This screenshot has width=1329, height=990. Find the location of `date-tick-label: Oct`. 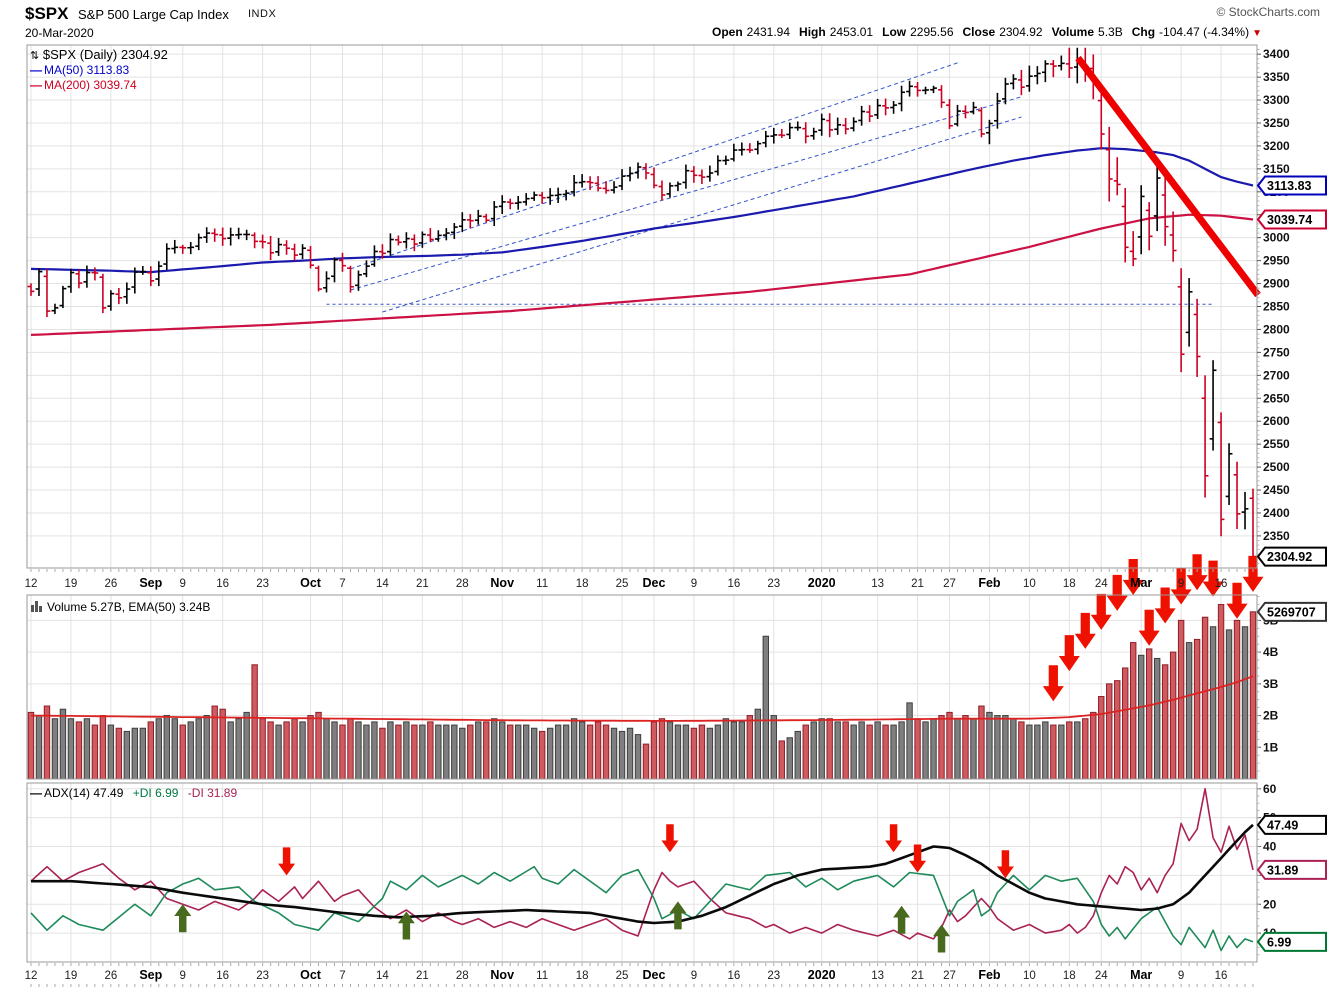

date-tick-label: Oct is located at coordinates (311, 975).